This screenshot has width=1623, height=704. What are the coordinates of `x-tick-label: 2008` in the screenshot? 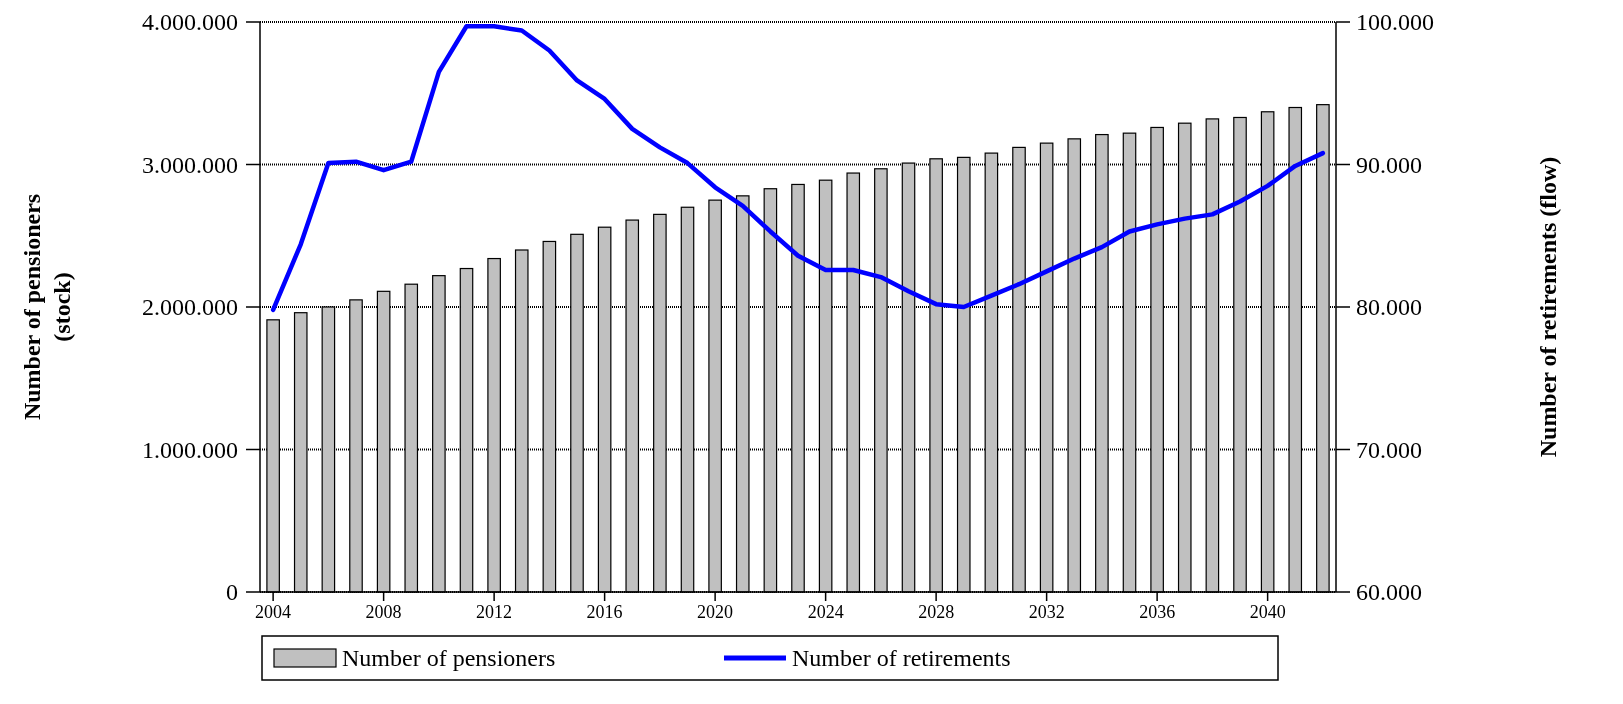 It's located at (383, 612).